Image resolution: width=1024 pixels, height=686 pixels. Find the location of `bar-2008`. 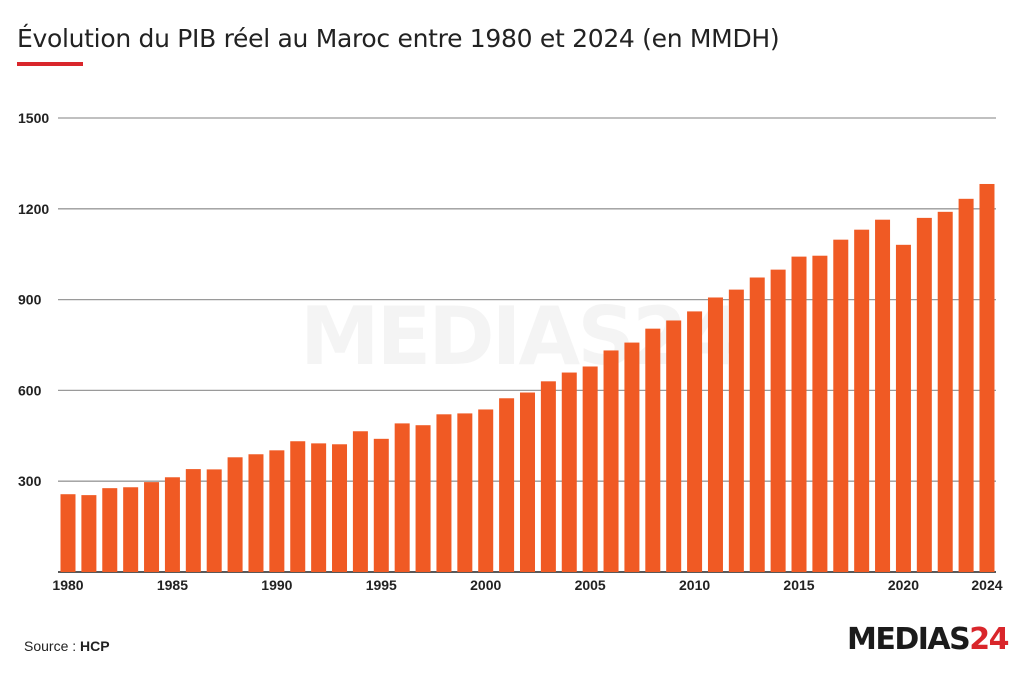

bar-2008 is located at coordinates (653, 450).